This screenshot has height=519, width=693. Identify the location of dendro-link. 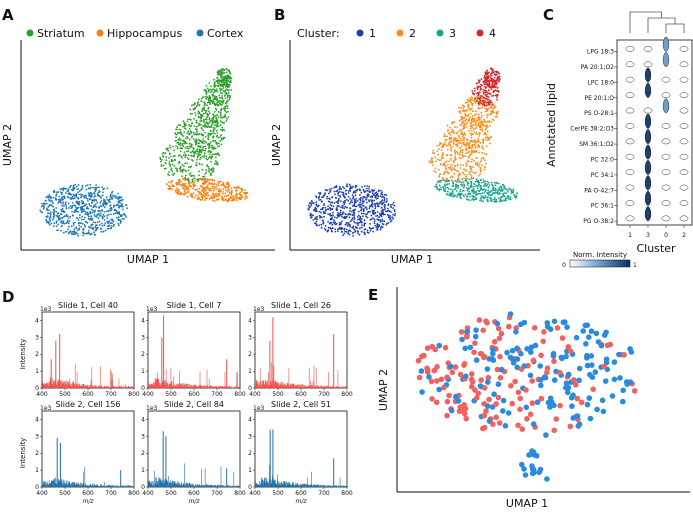
(675, 28).